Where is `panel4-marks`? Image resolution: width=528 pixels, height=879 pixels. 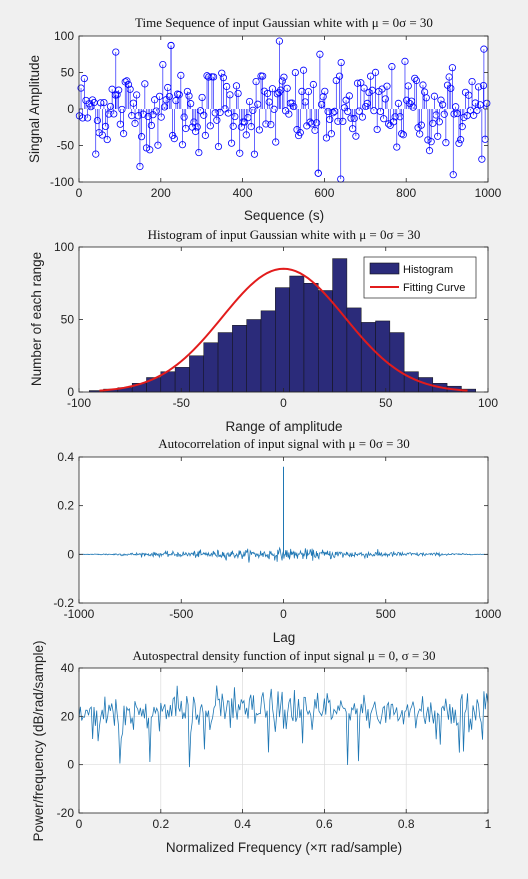
panel4-marks is located at coordinates (283, 726).